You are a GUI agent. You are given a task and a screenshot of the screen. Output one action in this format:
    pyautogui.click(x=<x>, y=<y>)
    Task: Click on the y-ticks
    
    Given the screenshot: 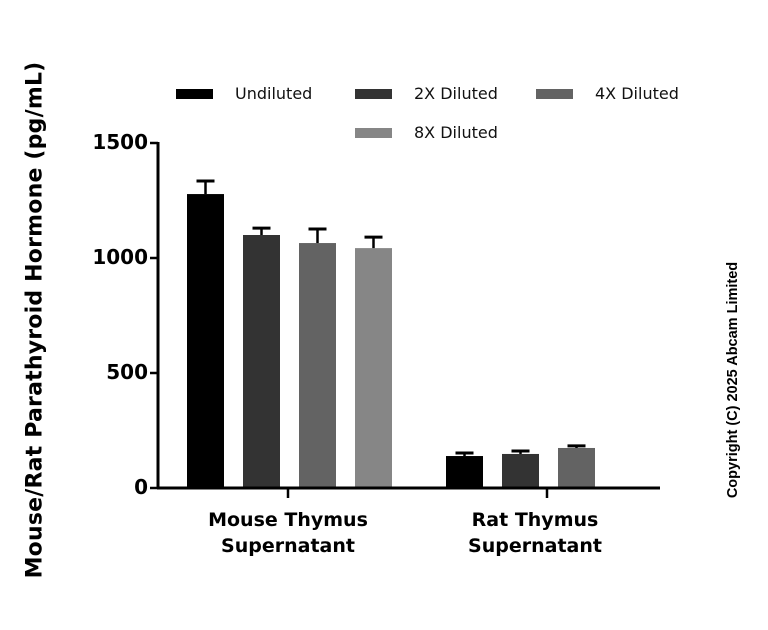 What is the action you would take?
    pyautogui.click(x=154, y=315)
    